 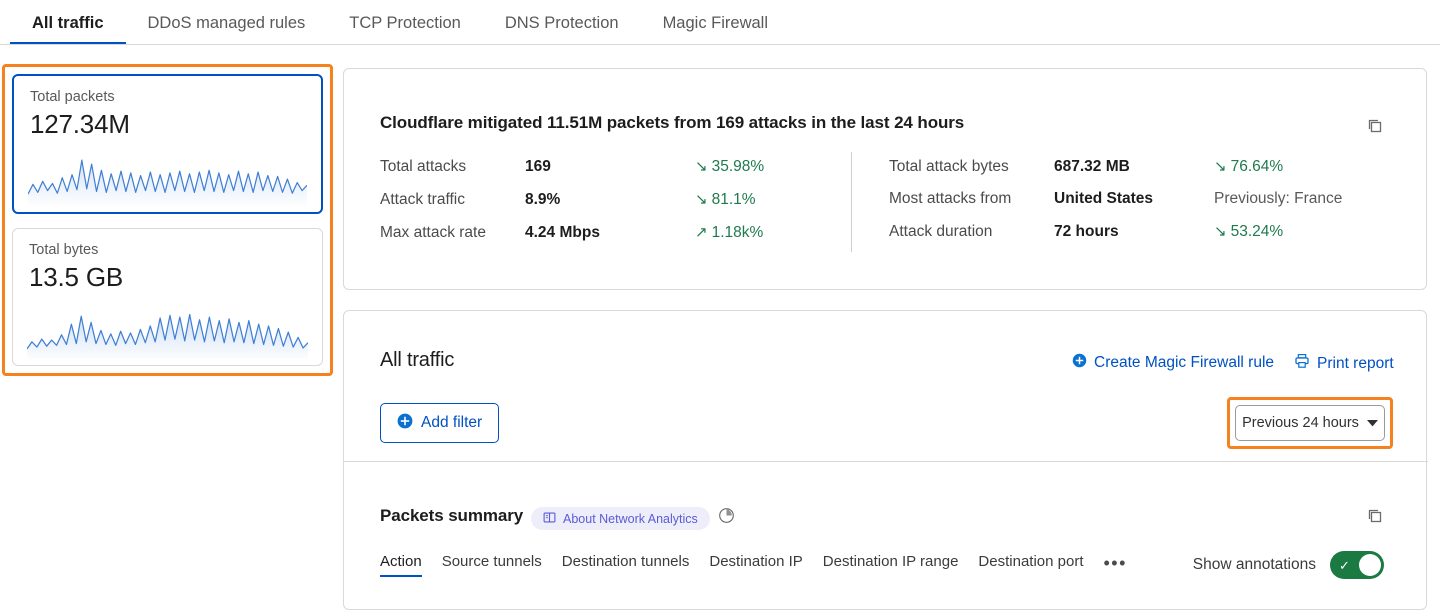 What do you see at coordinates (401, 565) in the screenshot?
I see `subtab-action: Action` at bounding box center [401, 565].